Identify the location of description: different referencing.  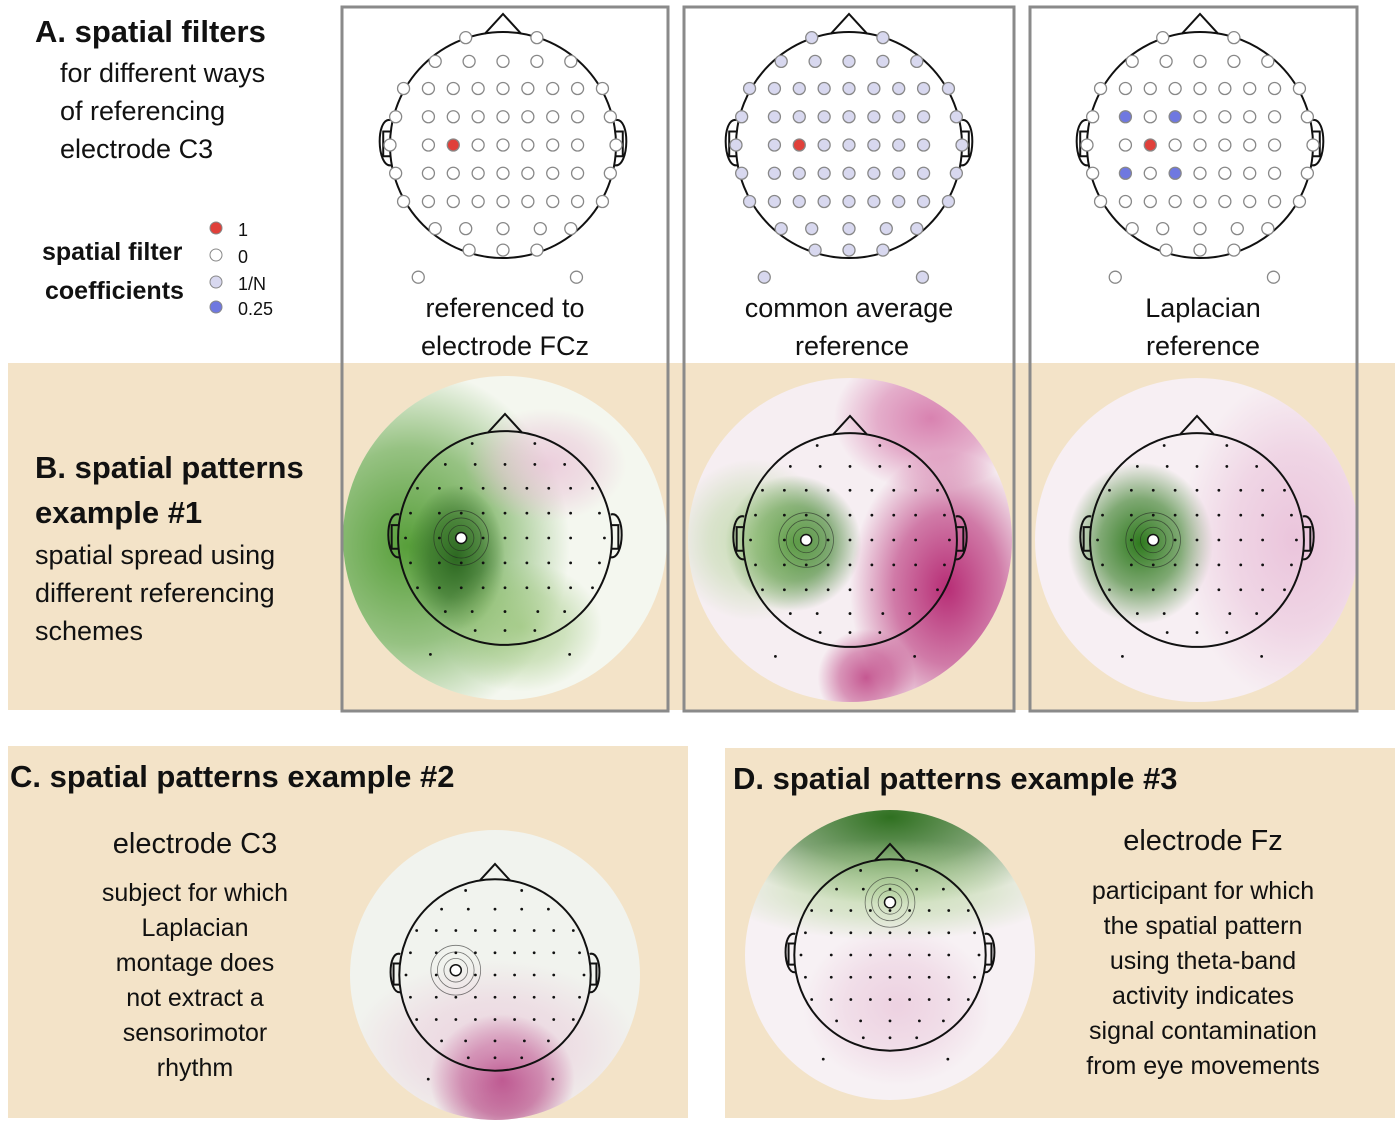
(155, 593).